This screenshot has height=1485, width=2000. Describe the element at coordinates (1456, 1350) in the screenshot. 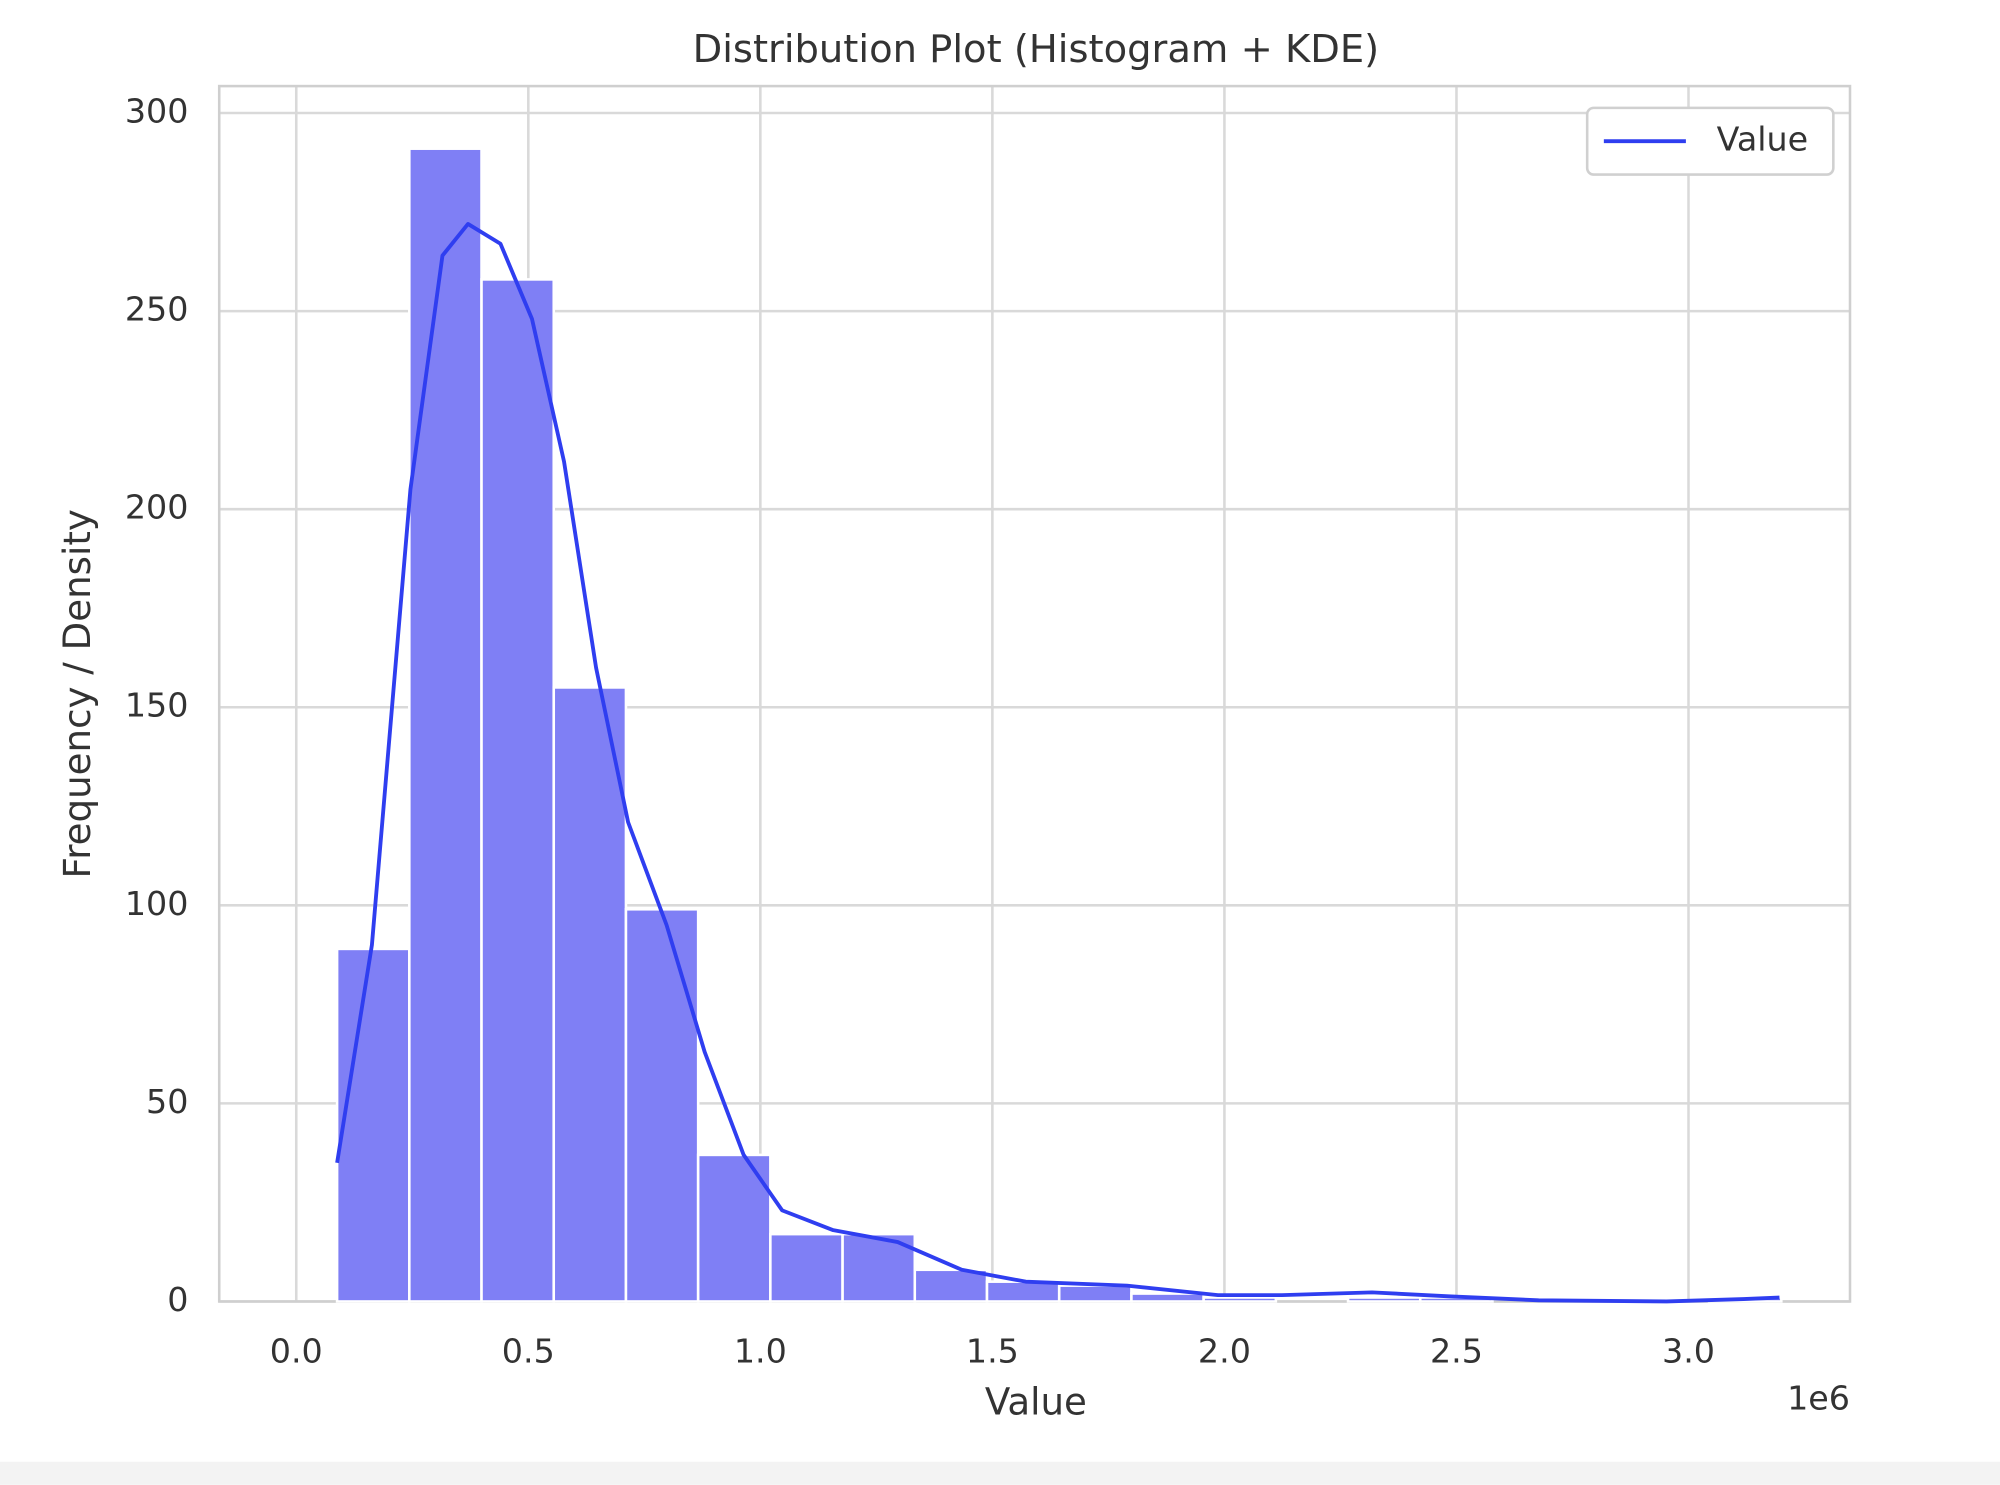

I see `x-tick-label: 2.5` at that location.